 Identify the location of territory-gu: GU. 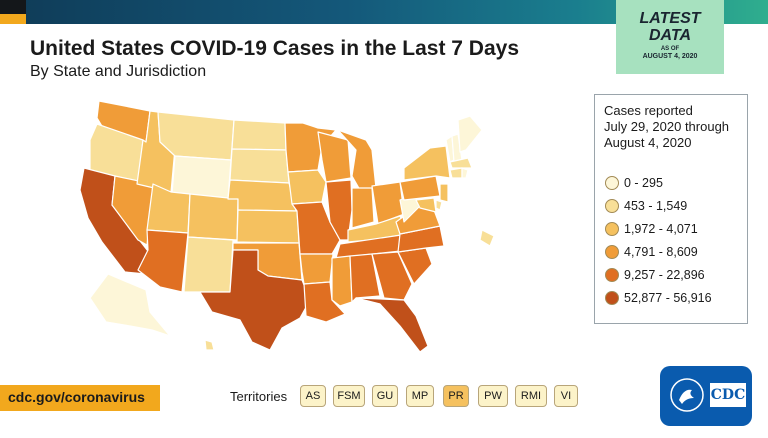
(385, 396).